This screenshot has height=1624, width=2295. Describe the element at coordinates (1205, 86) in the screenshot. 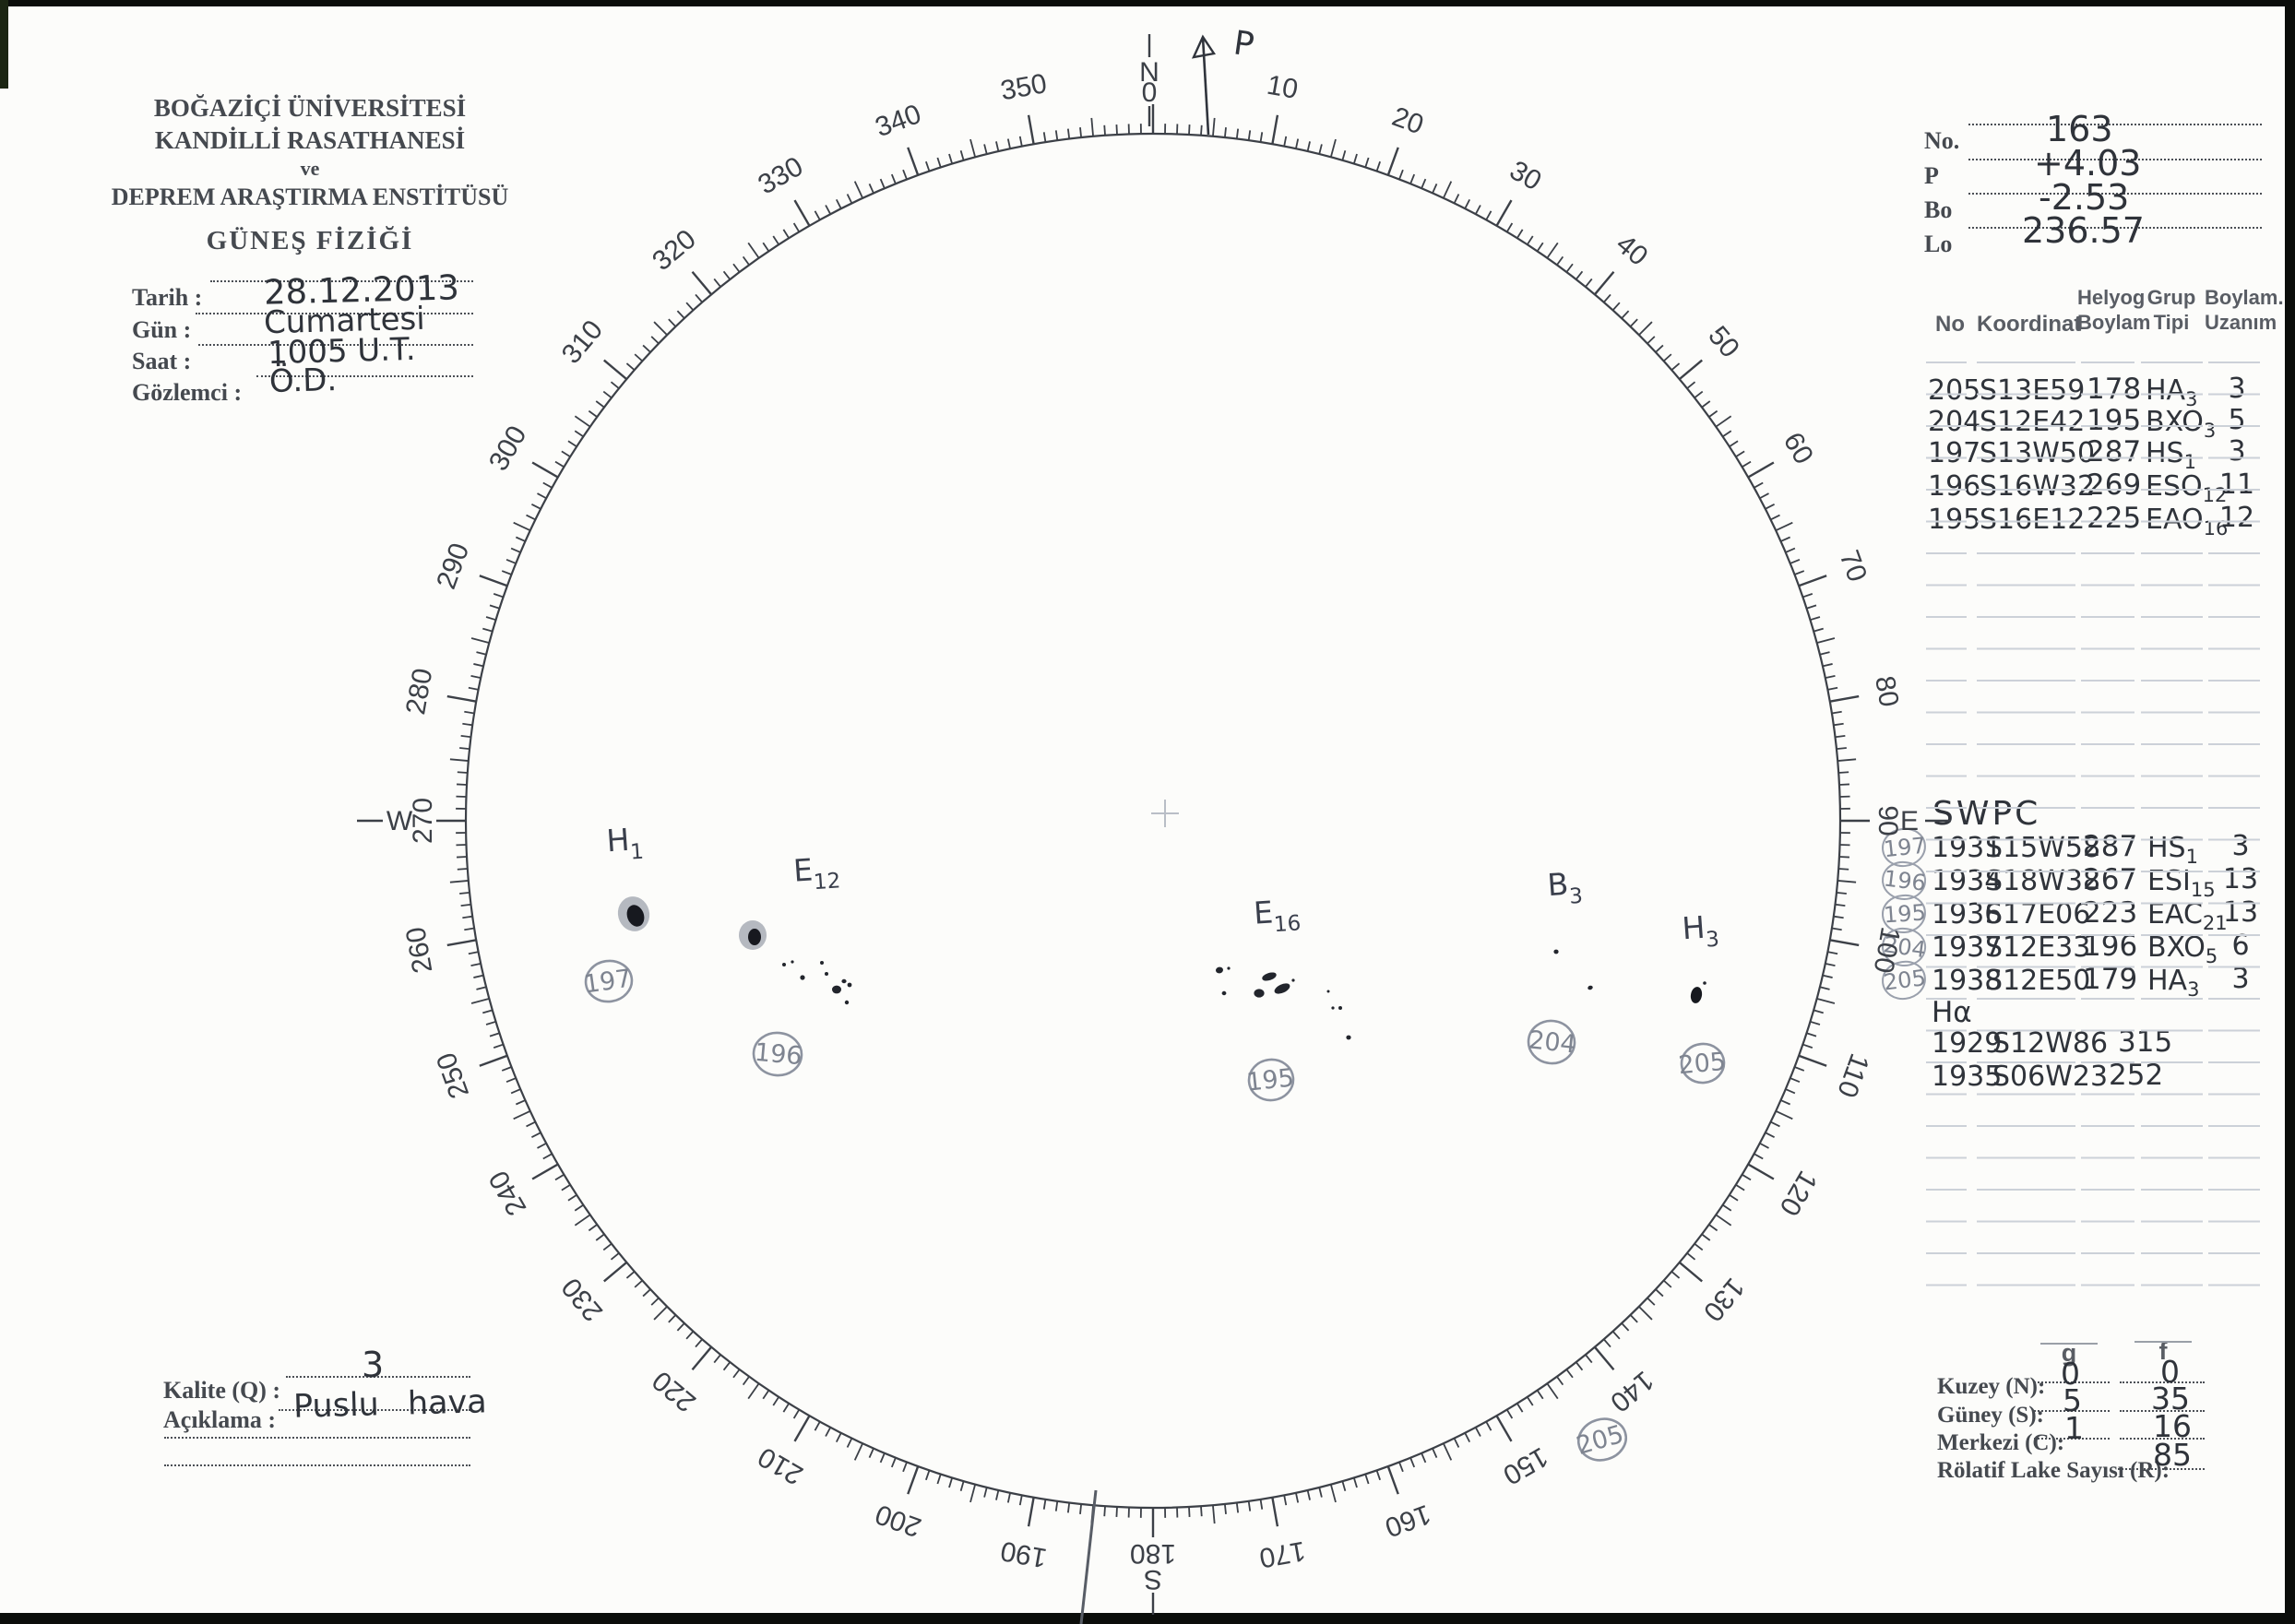

I see `pole-arrow` at that location.